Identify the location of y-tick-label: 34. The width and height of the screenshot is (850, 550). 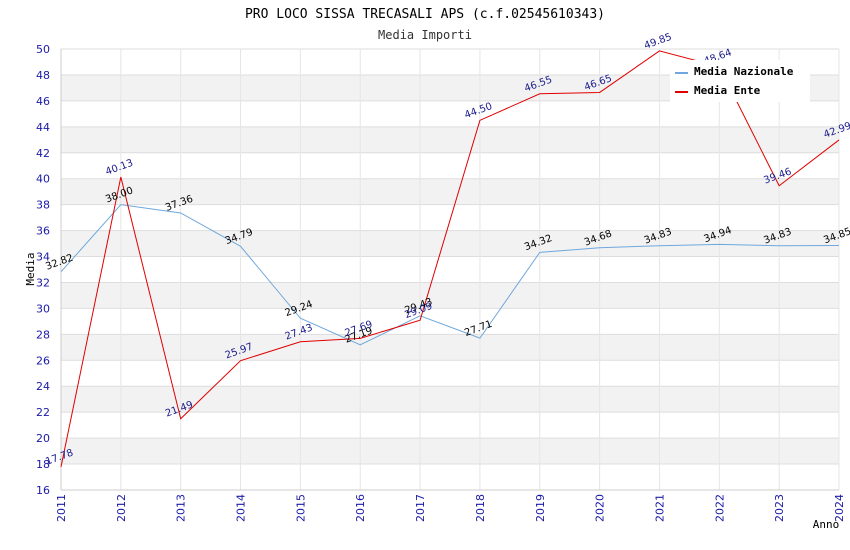
(43, 257).